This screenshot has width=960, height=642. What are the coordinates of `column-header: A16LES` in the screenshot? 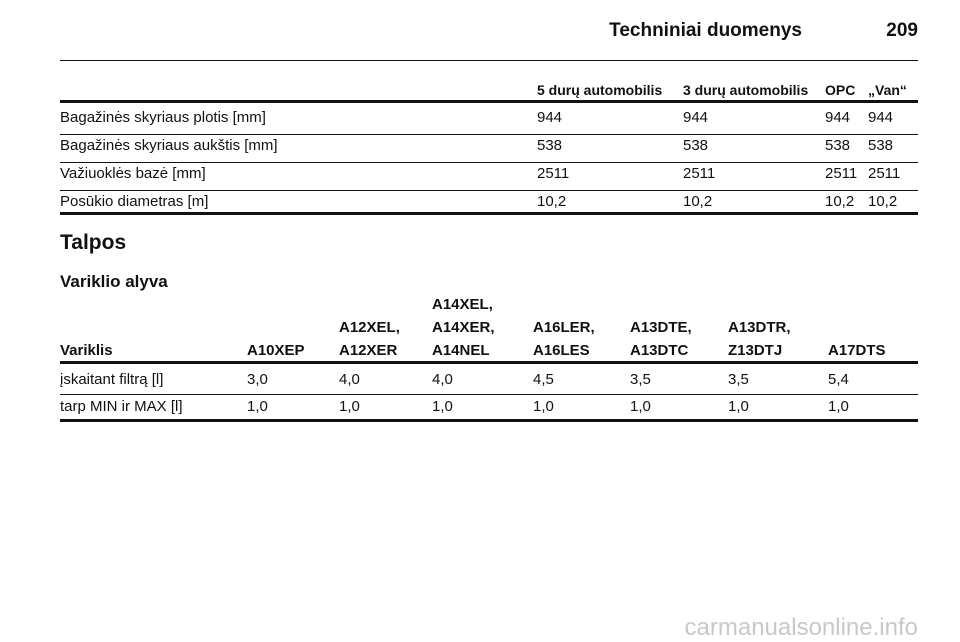 It's located at (561, 350).